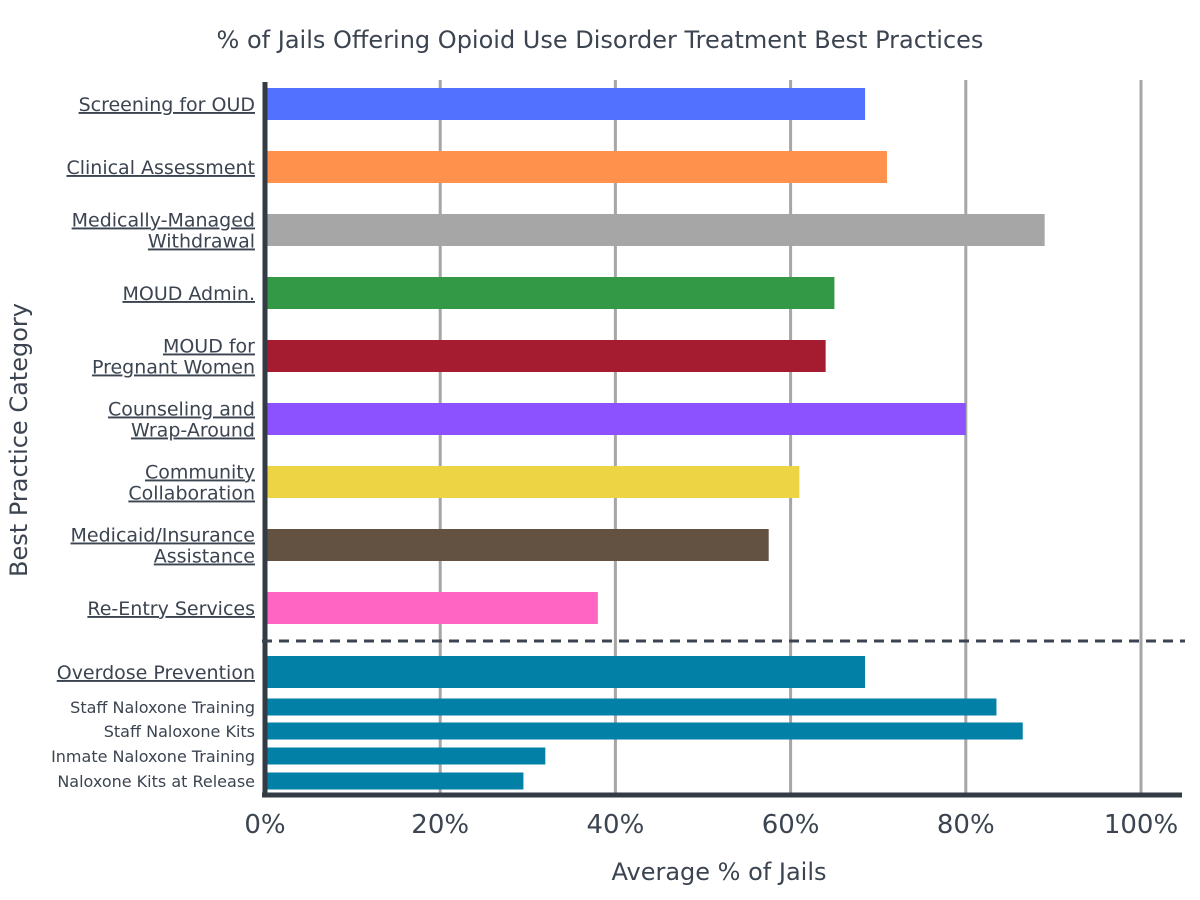 This screenshot has width=1200, height=900. What do you see at coordinates (163, 221) in the screenshot?
I see `category-label: Medically-Managed` at bounding box center [163, 221].